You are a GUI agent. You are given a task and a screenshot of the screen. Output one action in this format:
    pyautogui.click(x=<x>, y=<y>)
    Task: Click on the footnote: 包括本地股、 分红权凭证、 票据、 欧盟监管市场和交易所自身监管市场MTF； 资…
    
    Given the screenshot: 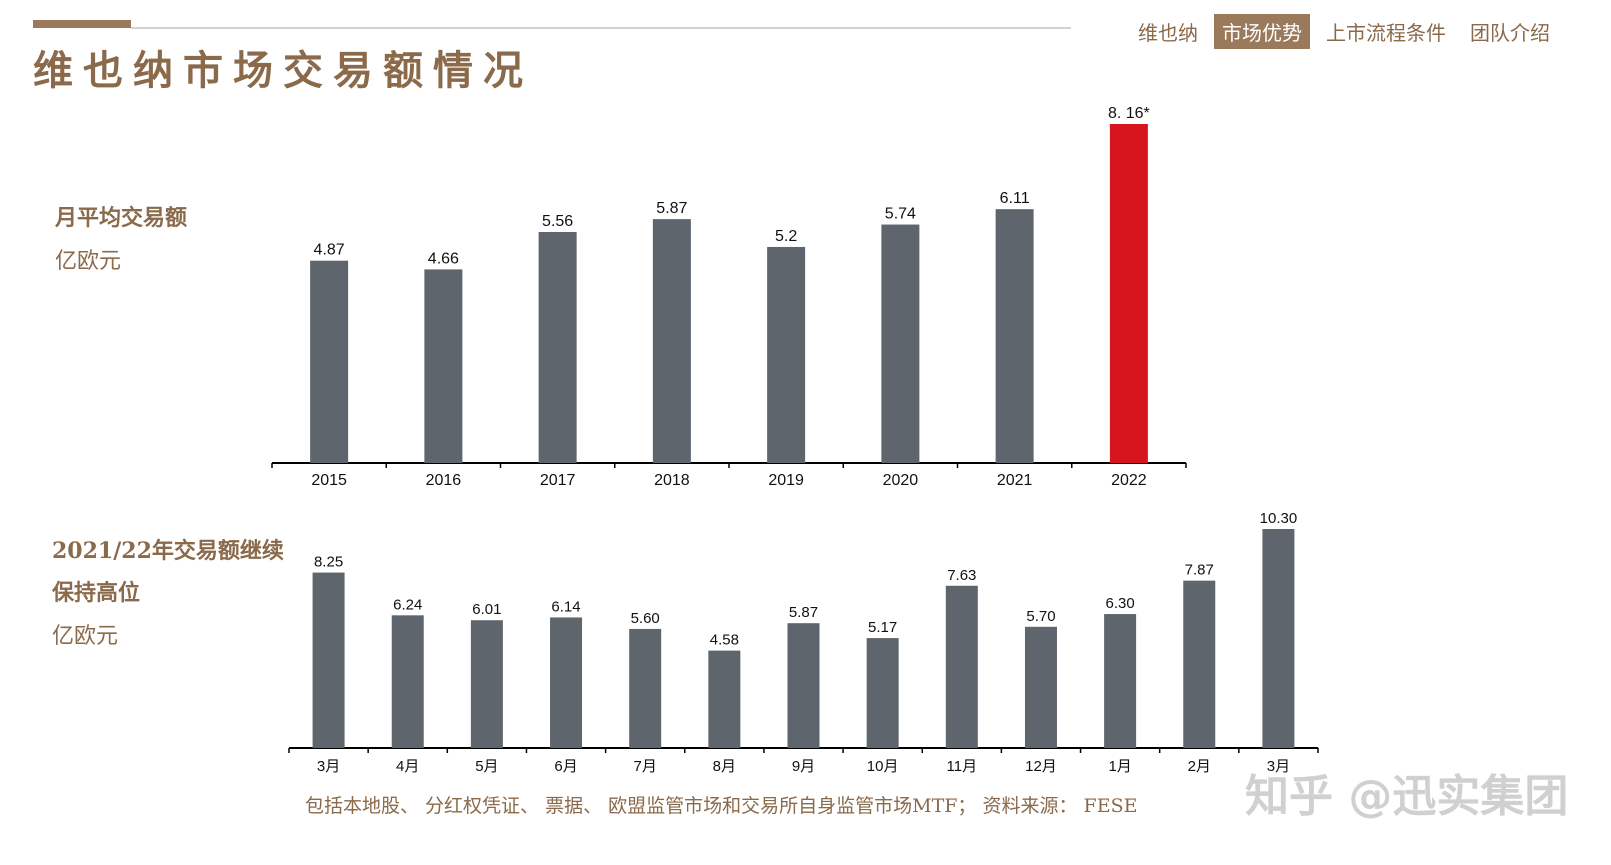 What is the action you would take?
    pyautogui.click(x=721, y=806)
    